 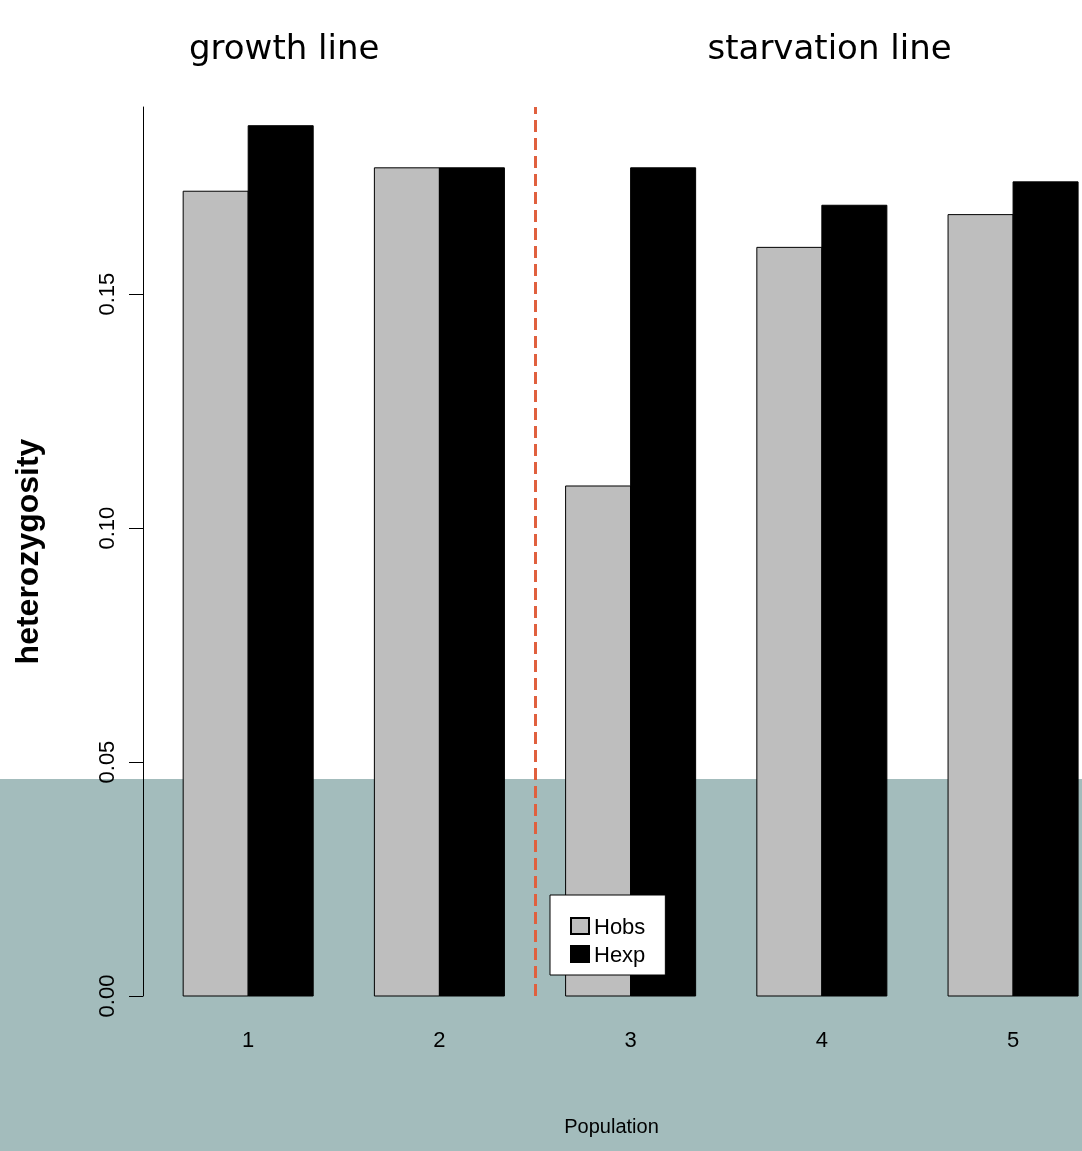 I want to click on y-tick-label: 0.10, so click(x=106, y=528).